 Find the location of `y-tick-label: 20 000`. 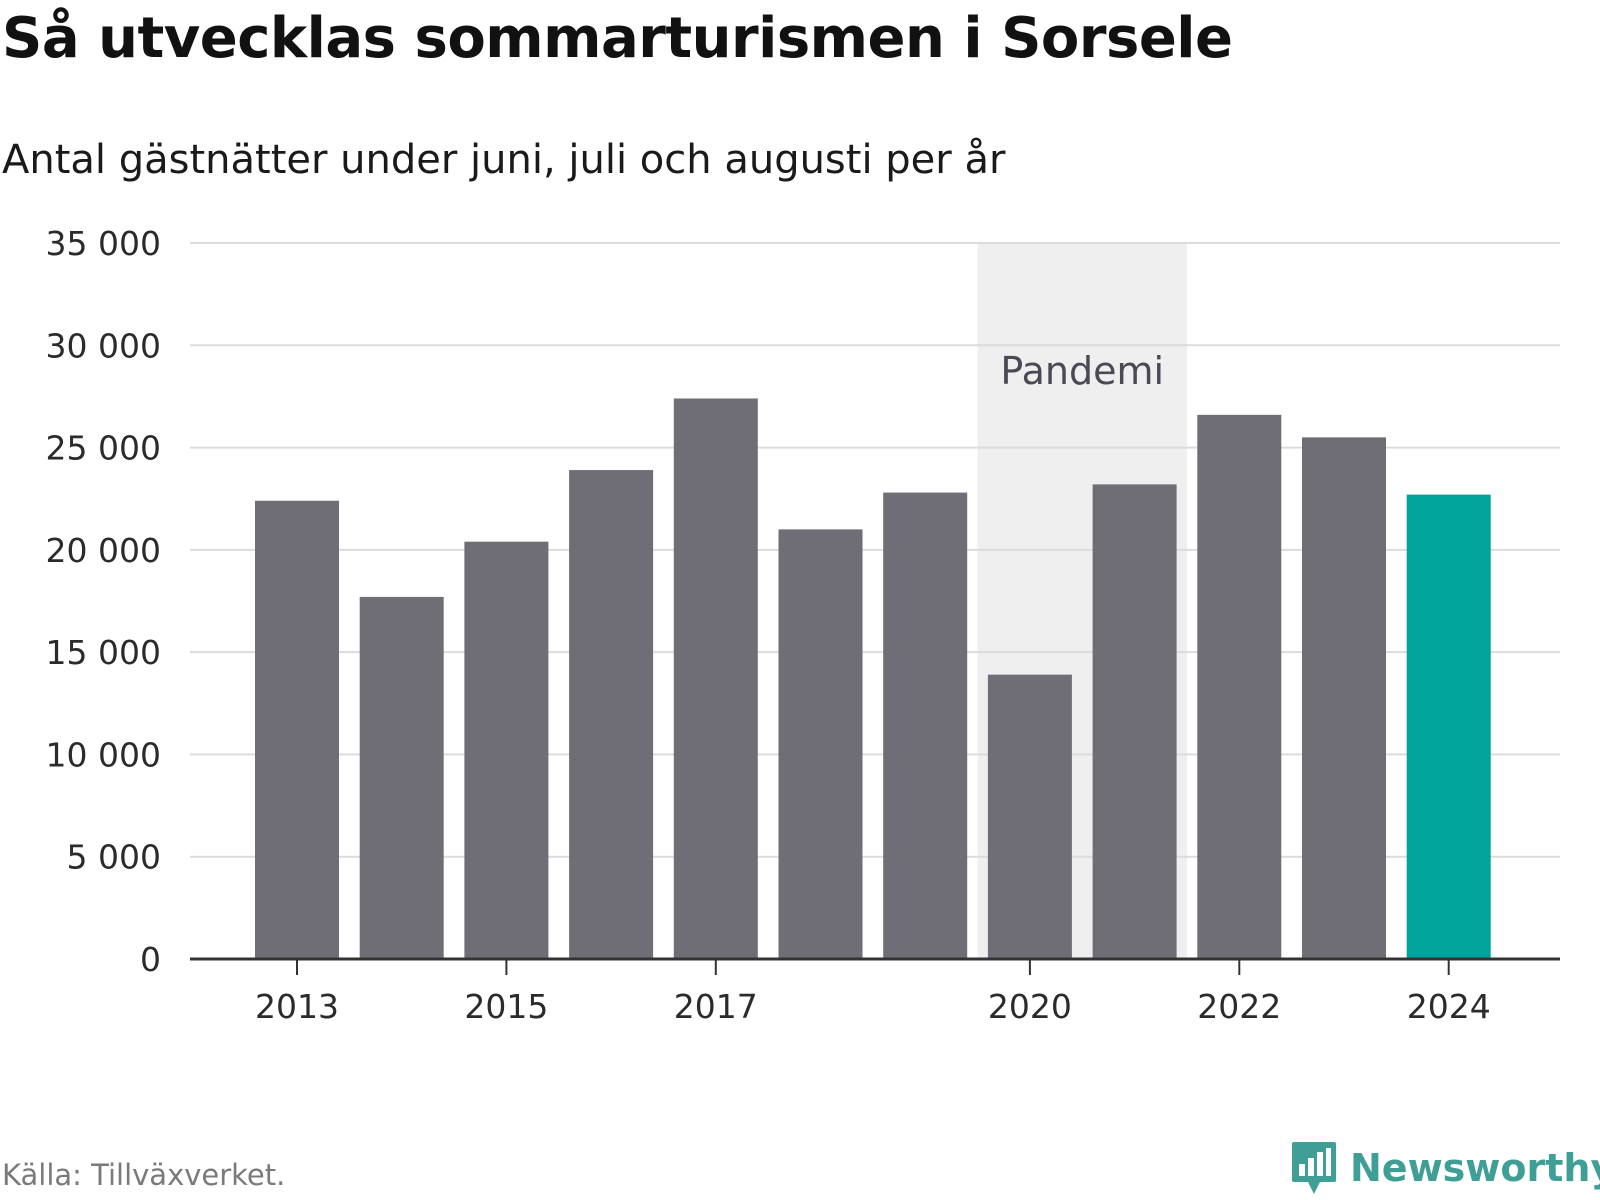

y-tick-label: 20 000 is located at coordinates (103, 550).